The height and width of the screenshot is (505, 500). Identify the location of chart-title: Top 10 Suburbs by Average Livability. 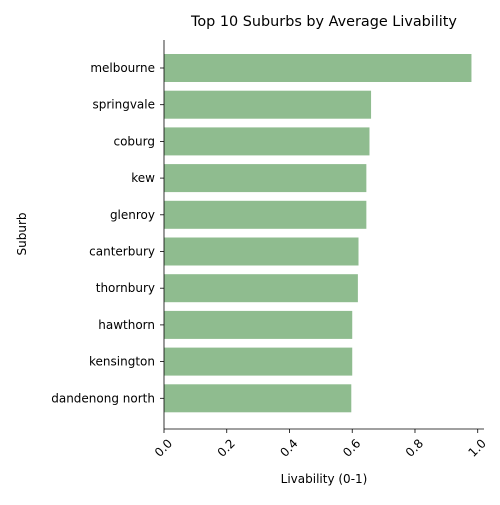
(323, 22).